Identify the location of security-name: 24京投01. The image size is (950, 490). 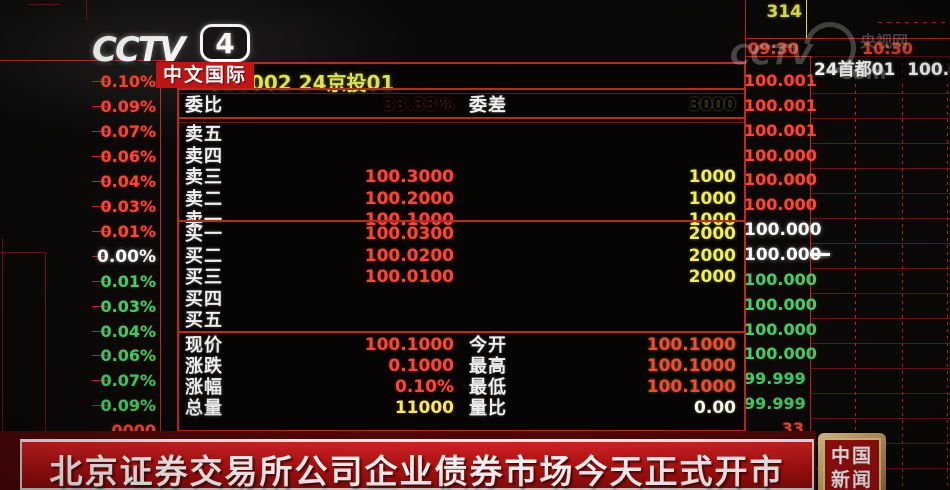
(346, 83).